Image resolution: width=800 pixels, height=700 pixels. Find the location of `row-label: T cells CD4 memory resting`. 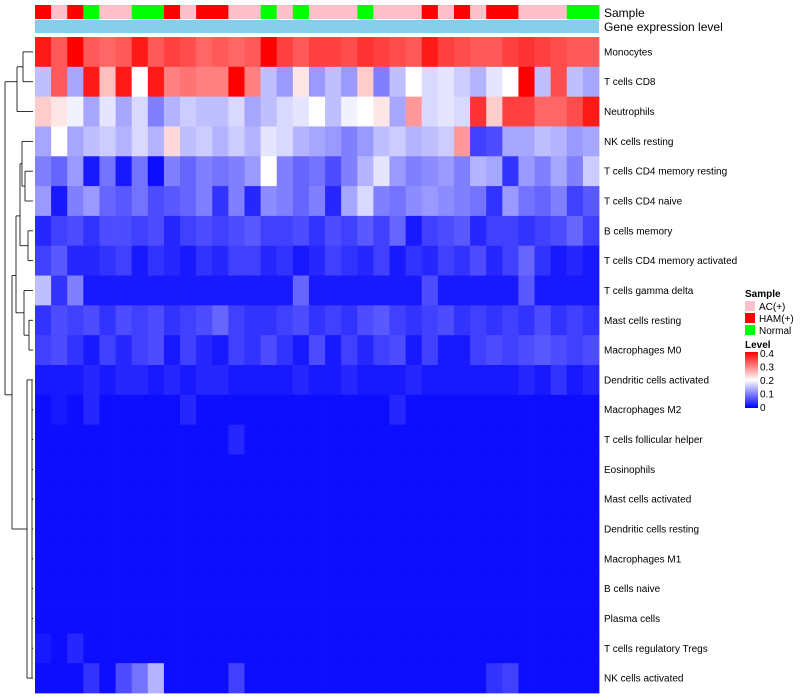

row-label: T cells CD4 memory resting is located at coordinates (665, 172).